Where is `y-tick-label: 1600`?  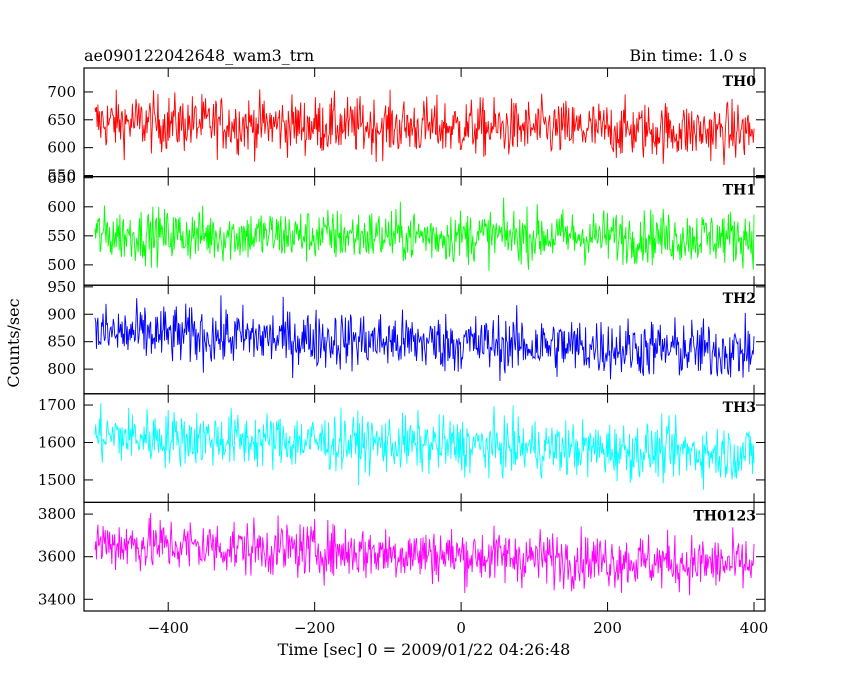 y-tick-label: 1600 is located at coordinates (57, 442).